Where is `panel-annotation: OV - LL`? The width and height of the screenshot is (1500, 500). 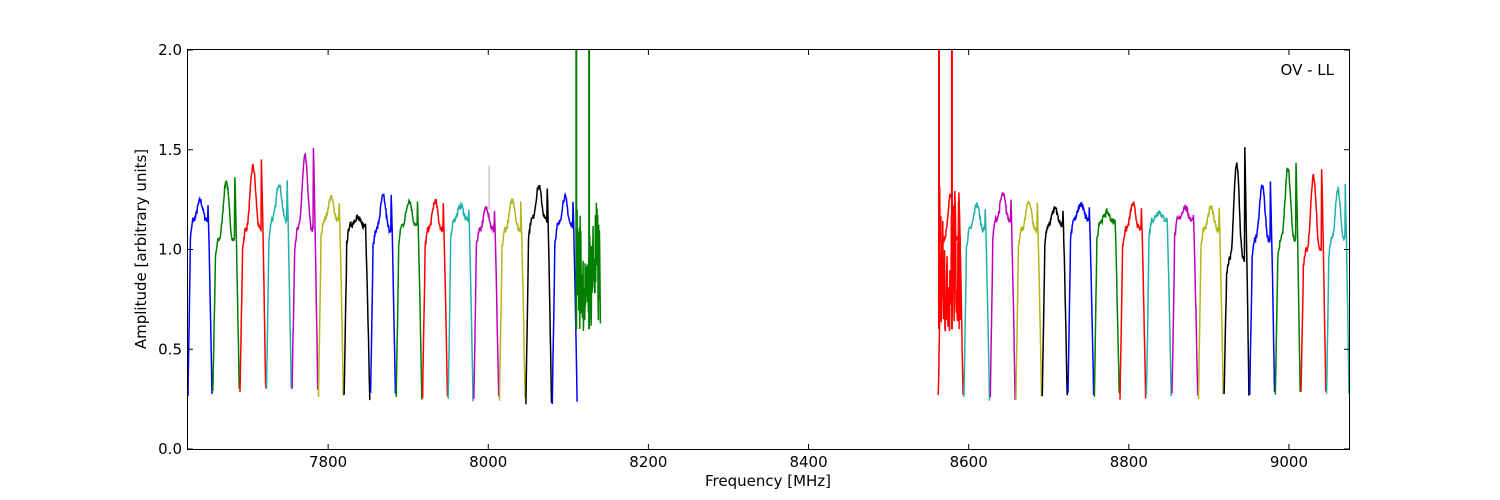
panel-annotation: OV - LL is located at coordinates (1308, 70).